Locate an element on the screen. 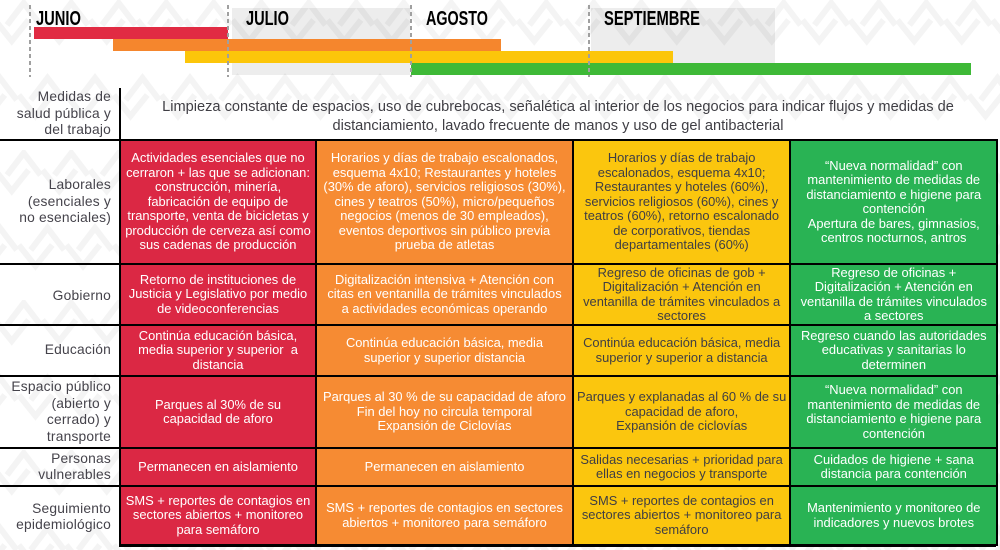  svg-text: AGOSTO is located at coordinates (457, 17).